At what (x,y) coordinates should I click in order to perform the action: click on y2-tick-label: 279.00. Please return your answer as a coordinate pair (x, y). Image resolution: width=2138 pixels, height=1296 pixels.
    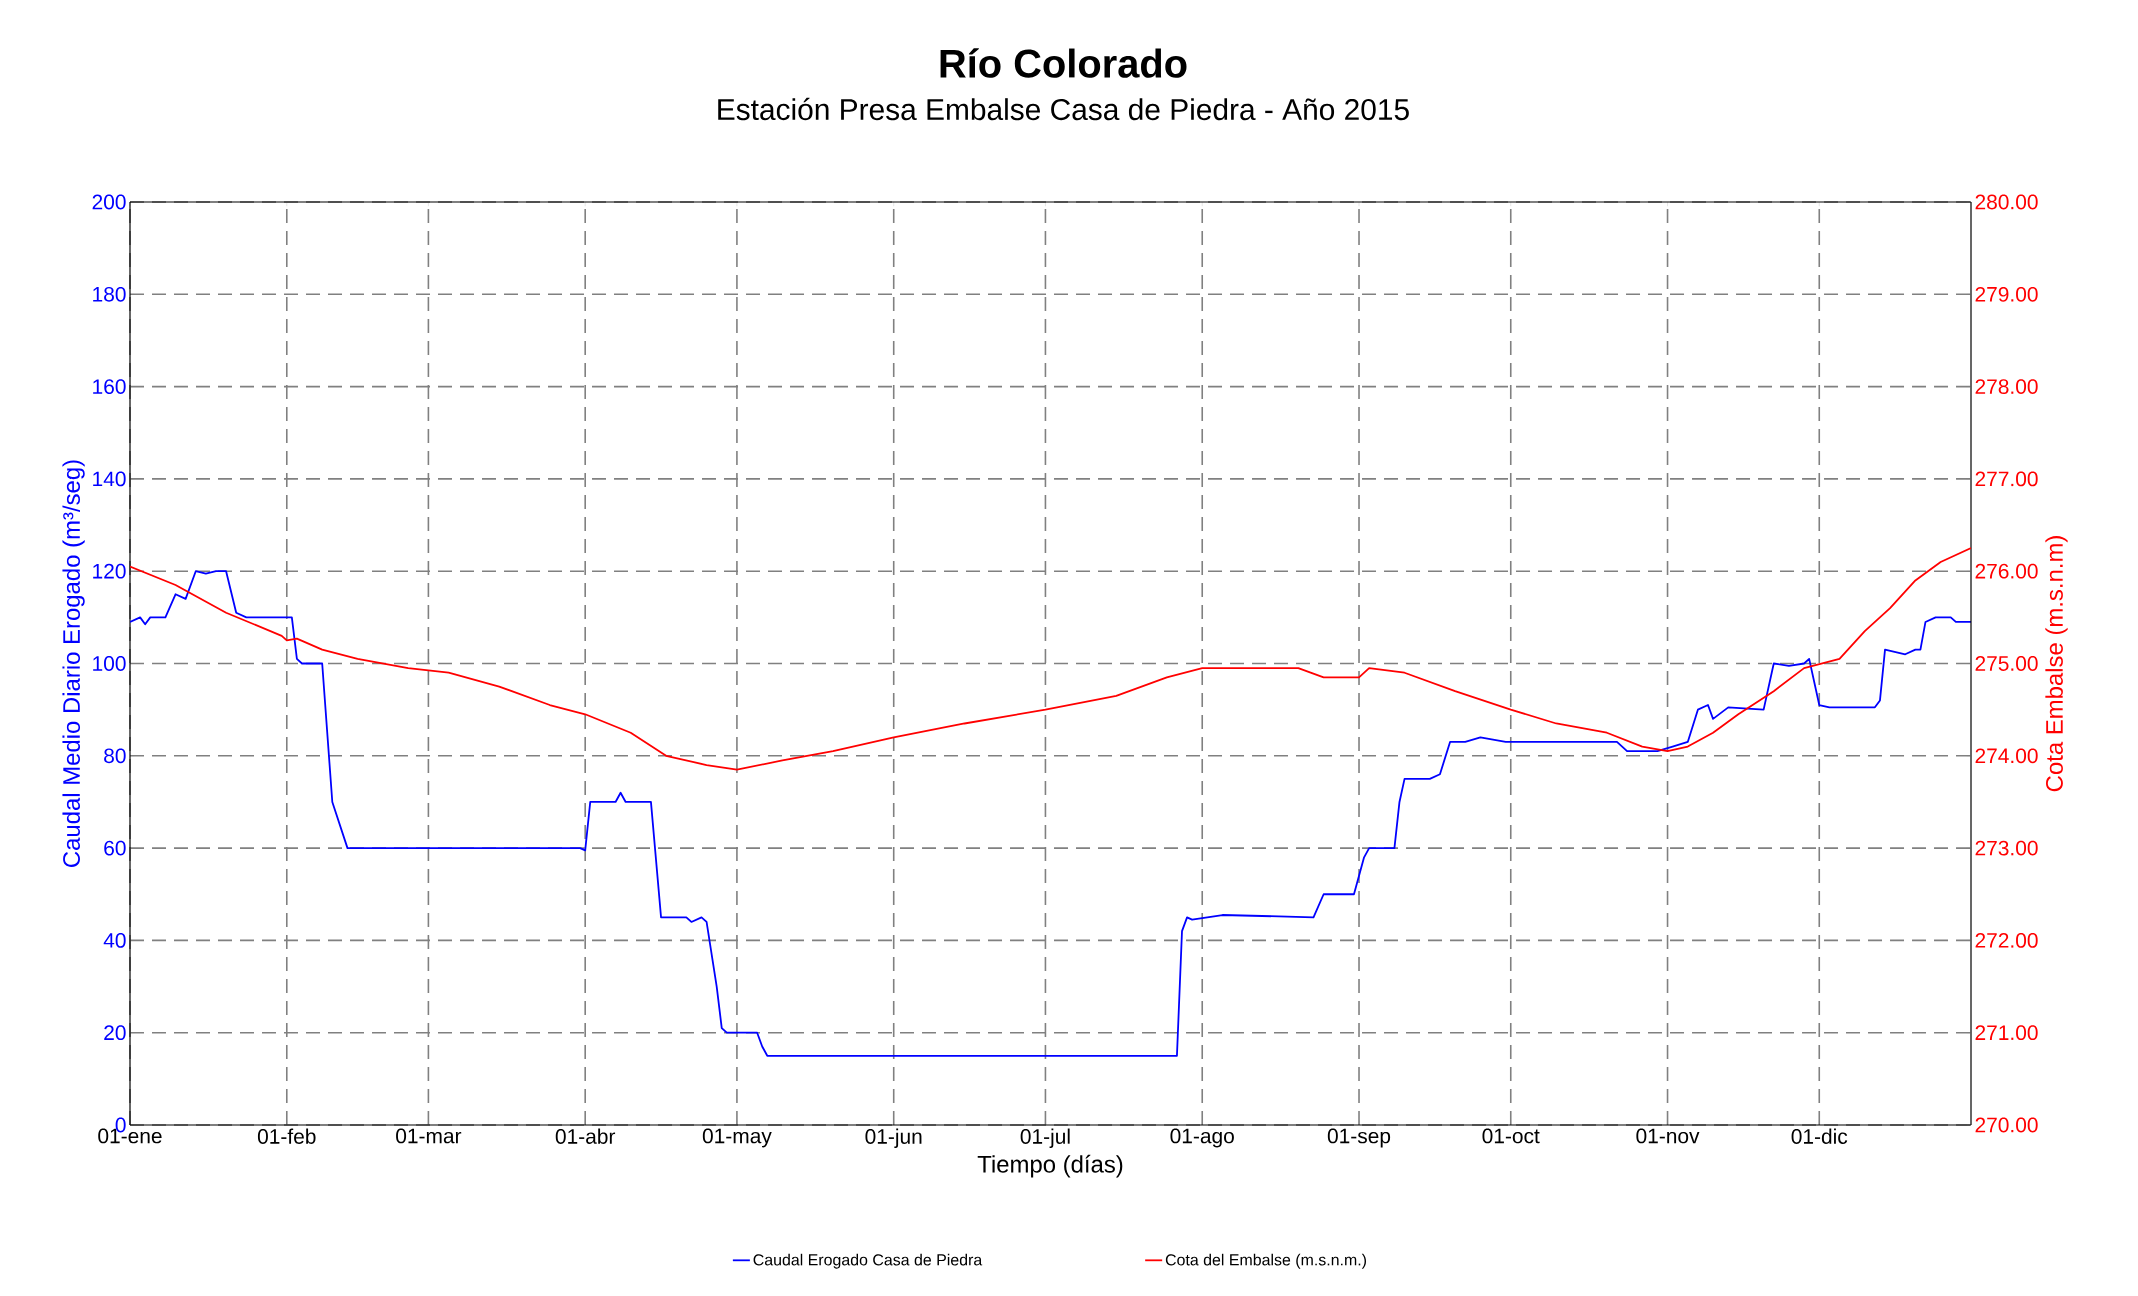
    Looking at the image, I should click on (2006, 294).